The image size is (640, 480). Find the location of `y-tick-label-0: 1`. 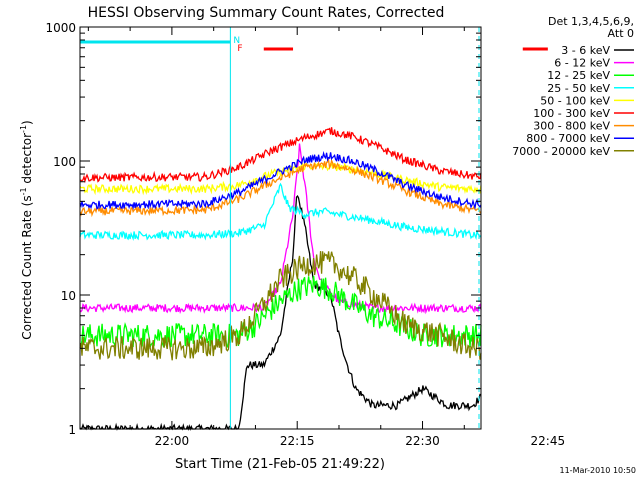

y-tick-label-0: 1 is located at coordinates (72, 430).